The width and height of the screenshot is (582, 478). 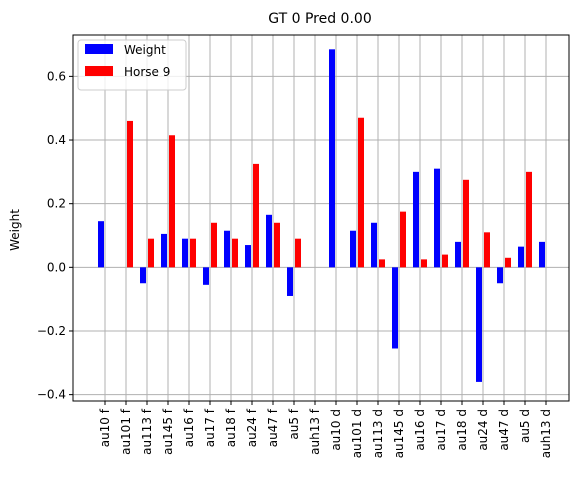 What do you see at coordinates (164, 250) in the screenshot?
I see `bar-weight-au145-f` at bounding box center [164, 250].